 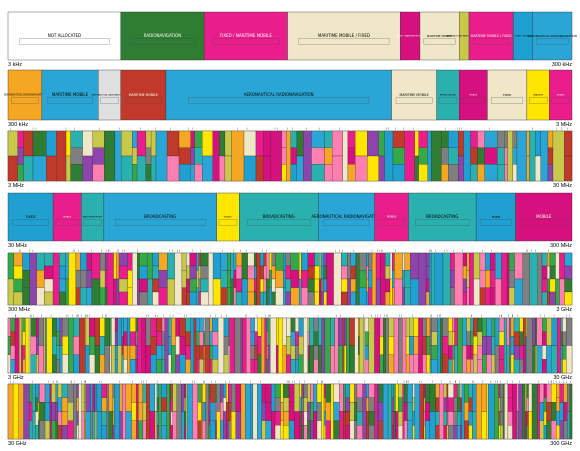 What do you see at coordinates (464, 36) in the screenshot?
I see `allocation-segment-label: AERONAUTICAL RADIONAVIGATION` at bounding box center [464, 36].